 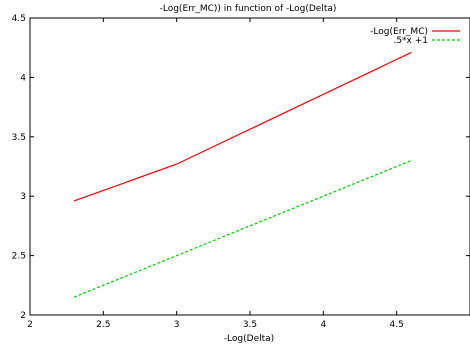 I want to click on y-tick-label: 4, so click(x=23, y=78).